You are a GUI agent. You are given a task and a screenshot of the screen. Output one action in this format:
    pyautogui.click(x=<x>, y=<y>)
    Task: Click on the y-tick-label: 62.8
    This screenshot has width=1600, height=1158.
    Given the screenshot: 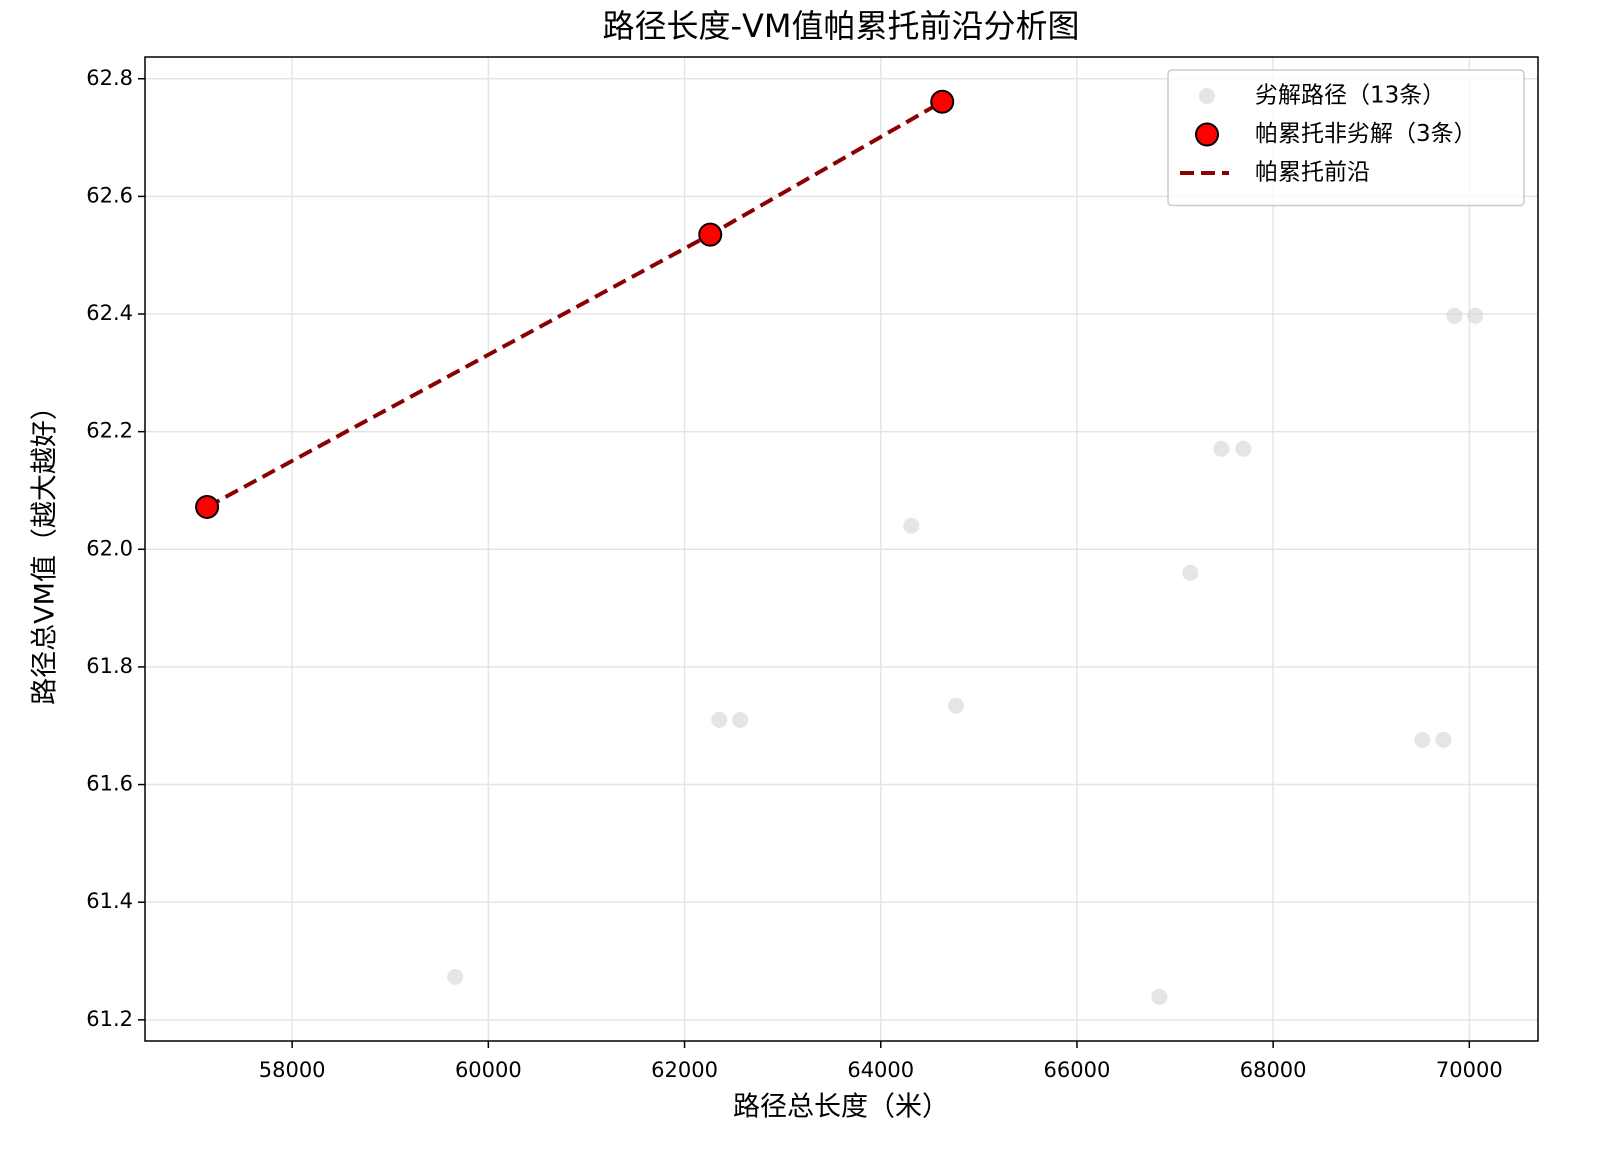 What is the action you would take?
    pyautogui.click(x=109, y=78)
    